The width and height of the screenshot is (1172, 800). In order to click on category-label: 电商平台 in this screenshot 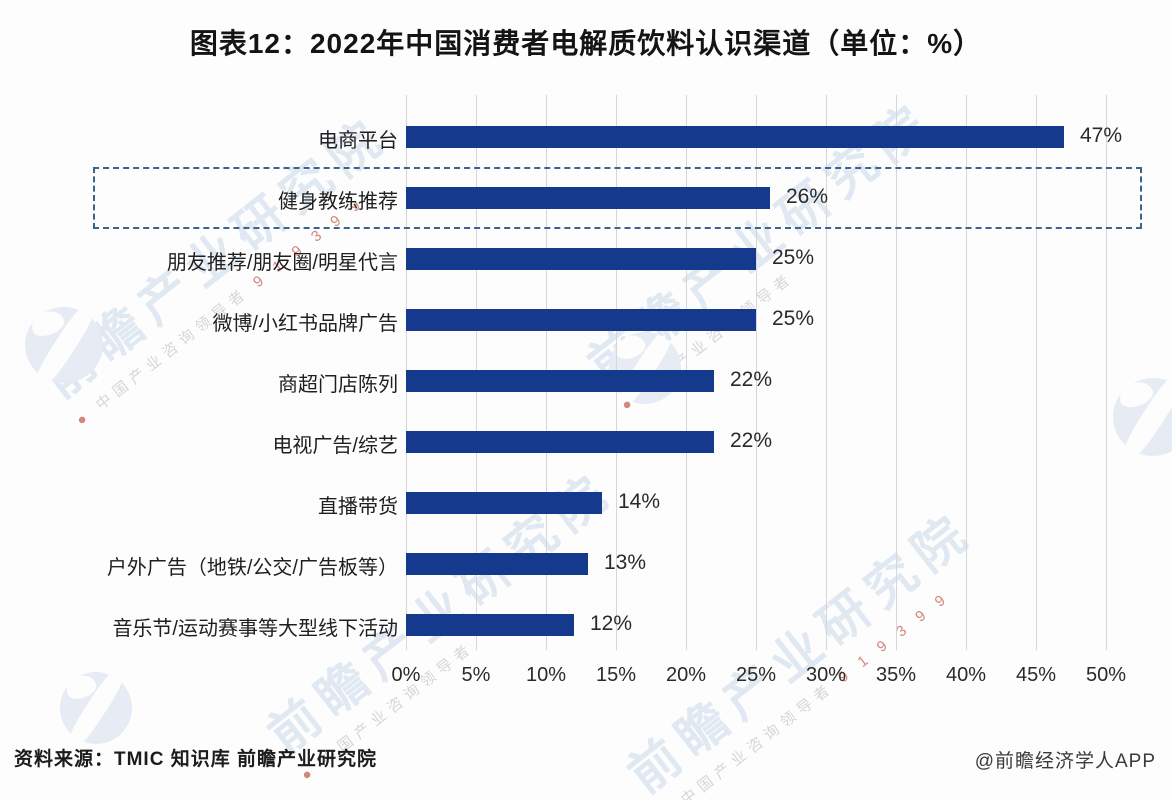, I will do `click(358, 141)`.